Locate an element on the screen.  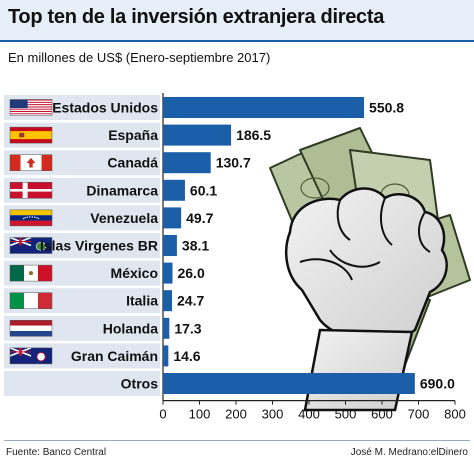
category-label: Dinamarca is located at coordinates (122, 190).